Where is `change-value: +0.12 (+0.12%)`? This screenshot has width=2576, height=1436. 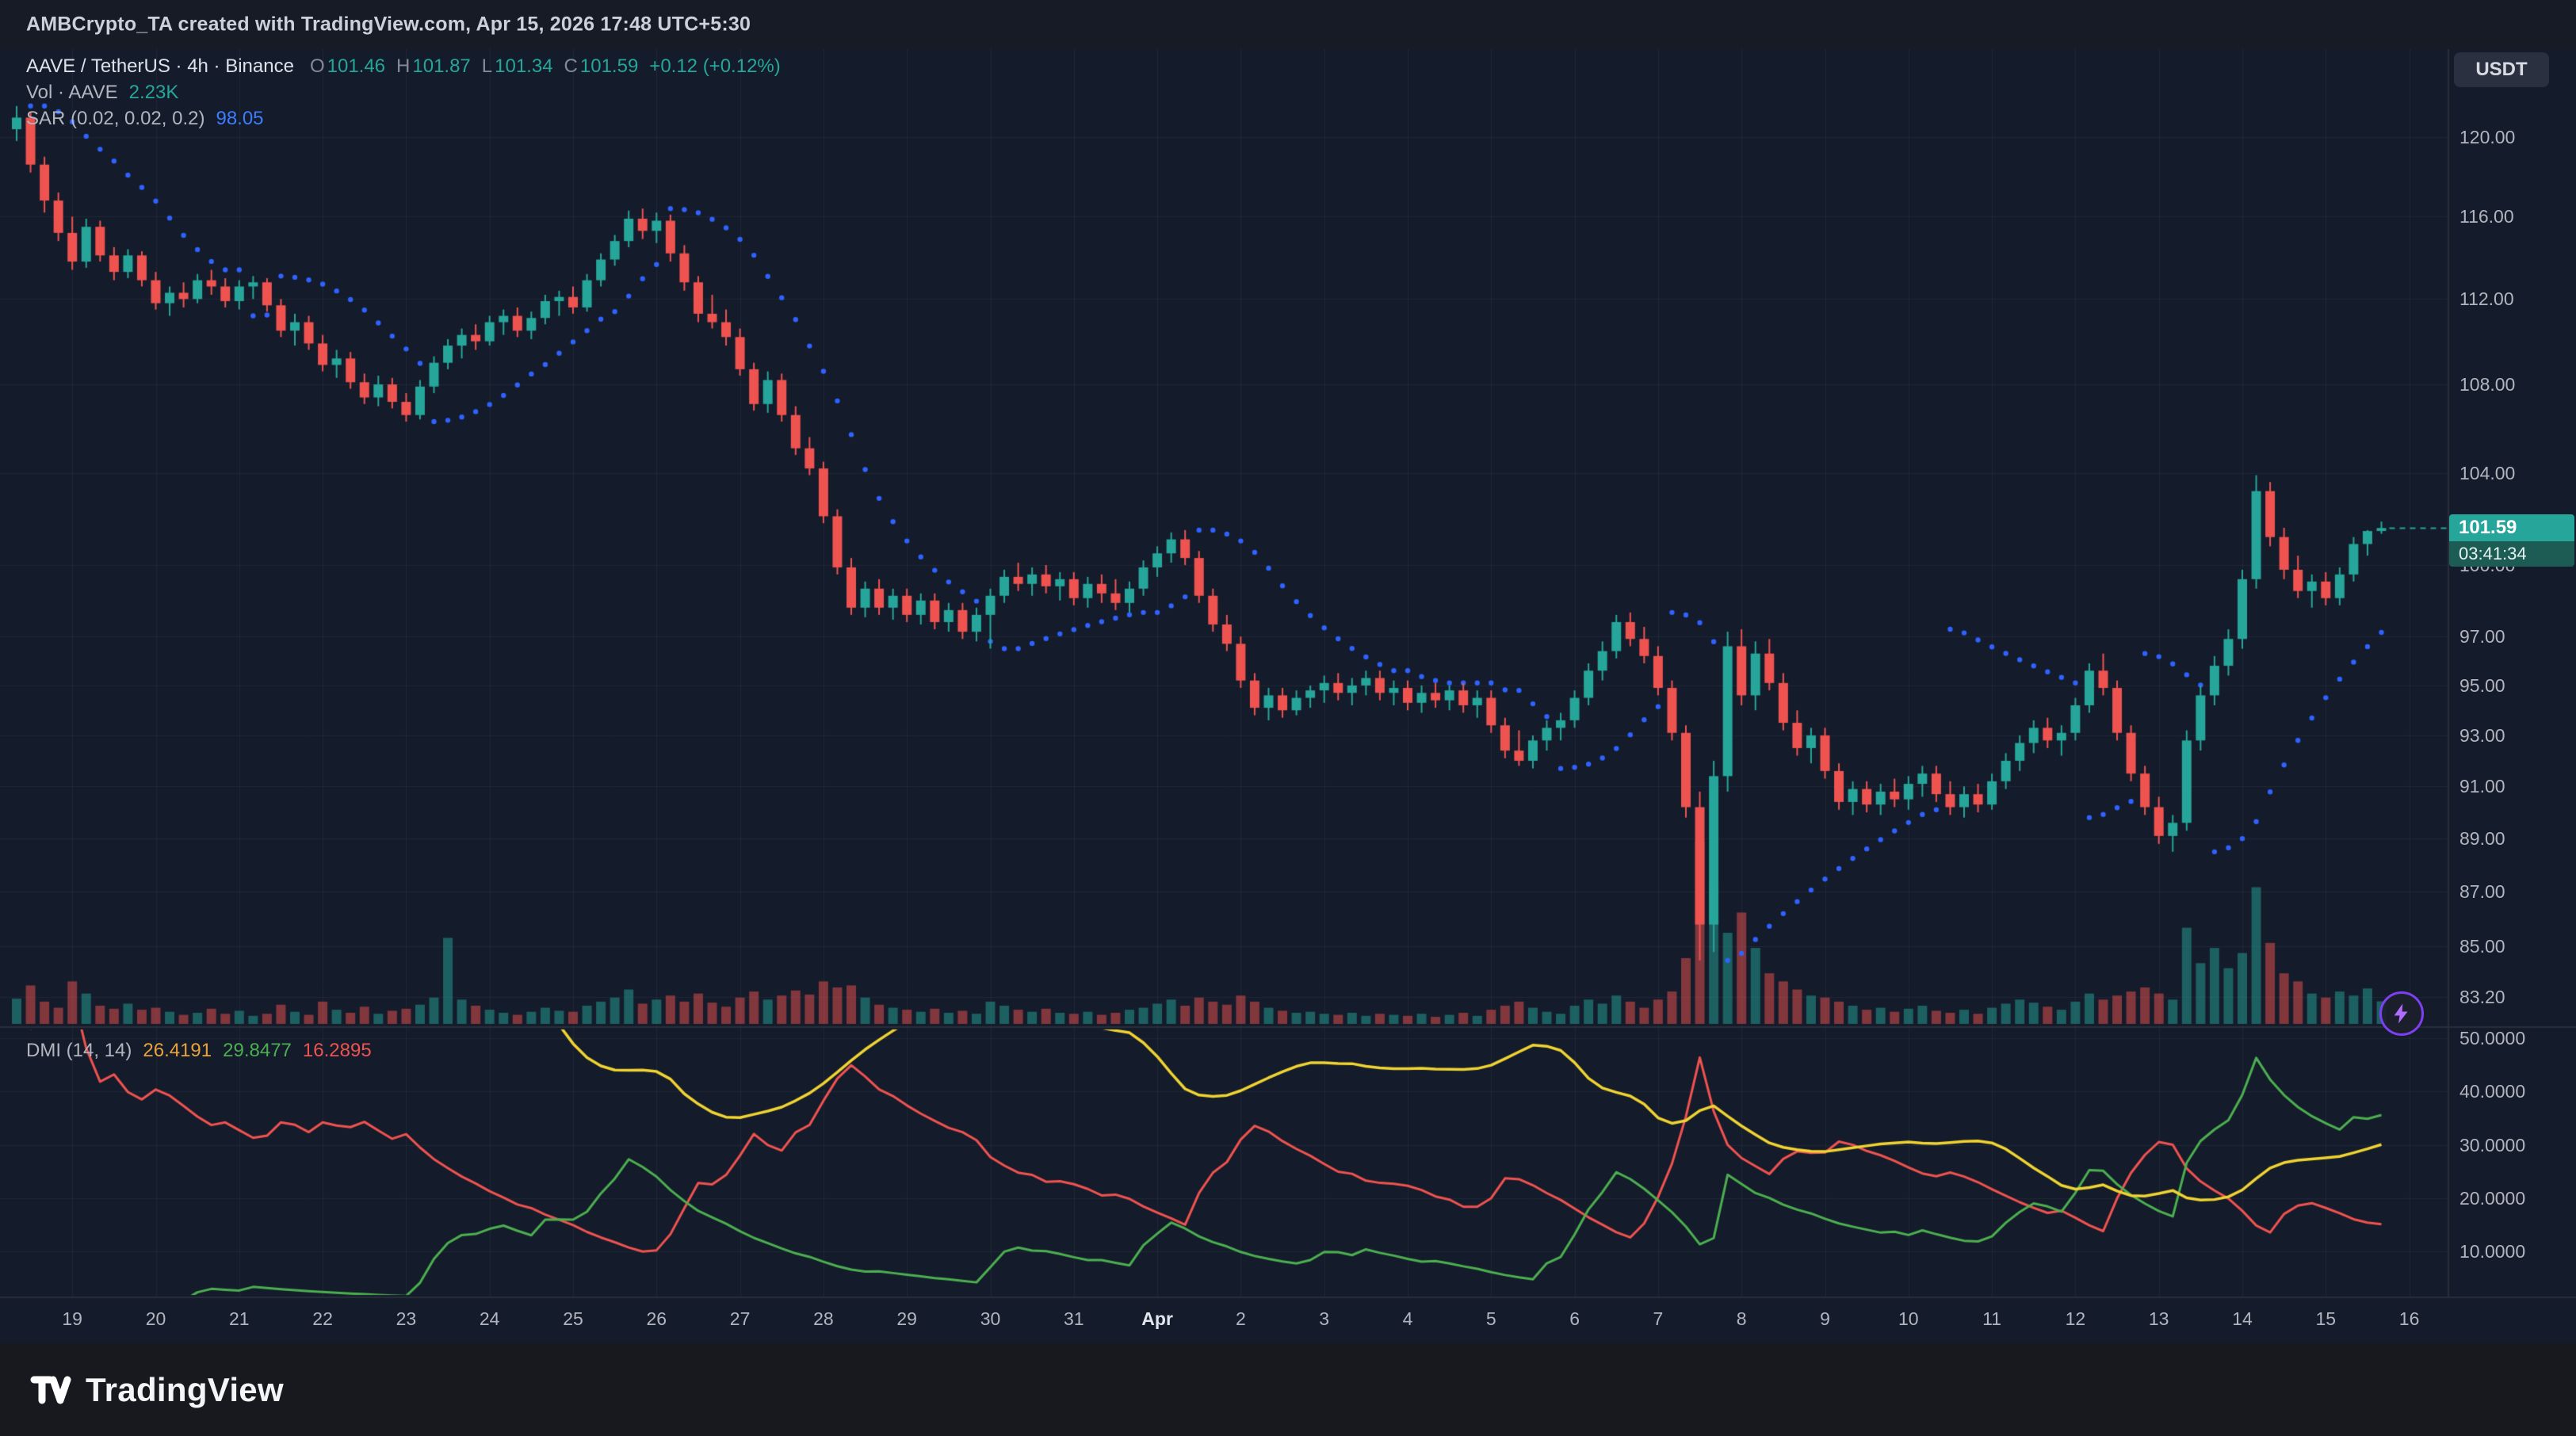
change-value: +0.12 (+0.12%) is located at coordinates (715, 66).